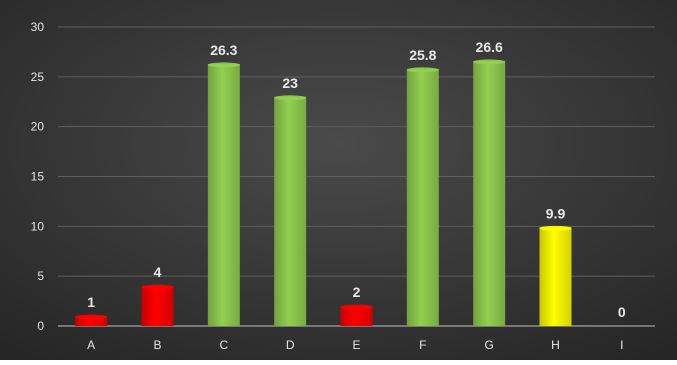 Image resolution: width=677 pixels, height=365 pixels. I want to click on y-tick-label: 15, so click(38, 177).